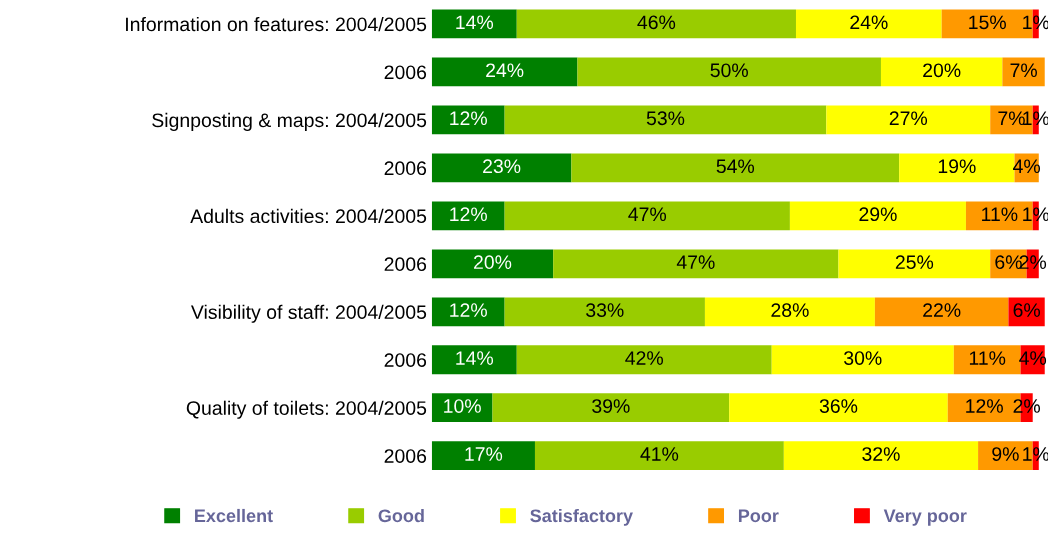 The height and width of the screenshot is (542, 1048). I want to click on legend-label: Very poor, so click(925, 517).